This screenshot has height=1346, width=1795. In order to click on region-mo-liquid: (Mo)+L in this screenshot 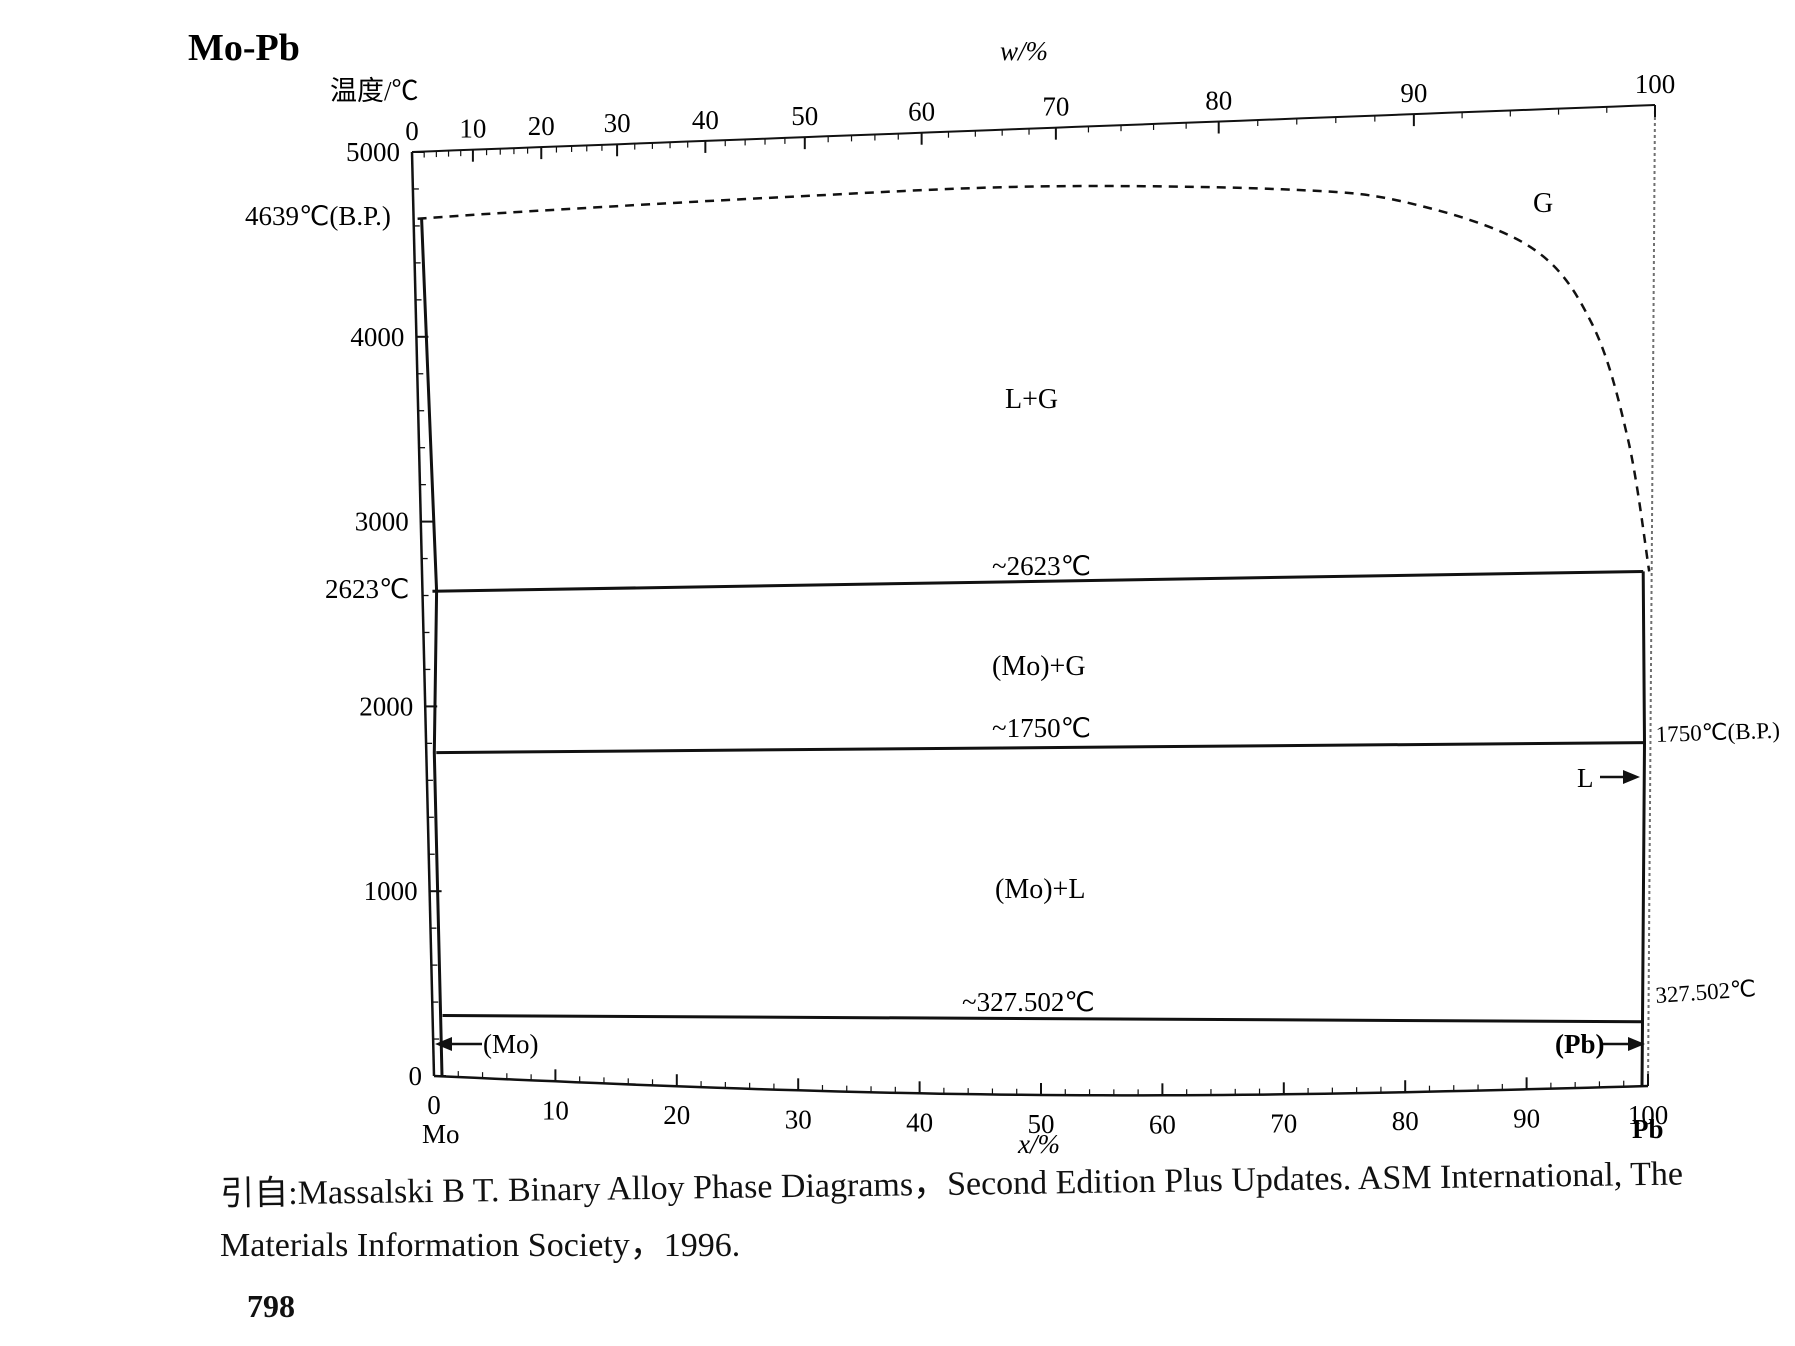, I will do `click(1040, 889)`.